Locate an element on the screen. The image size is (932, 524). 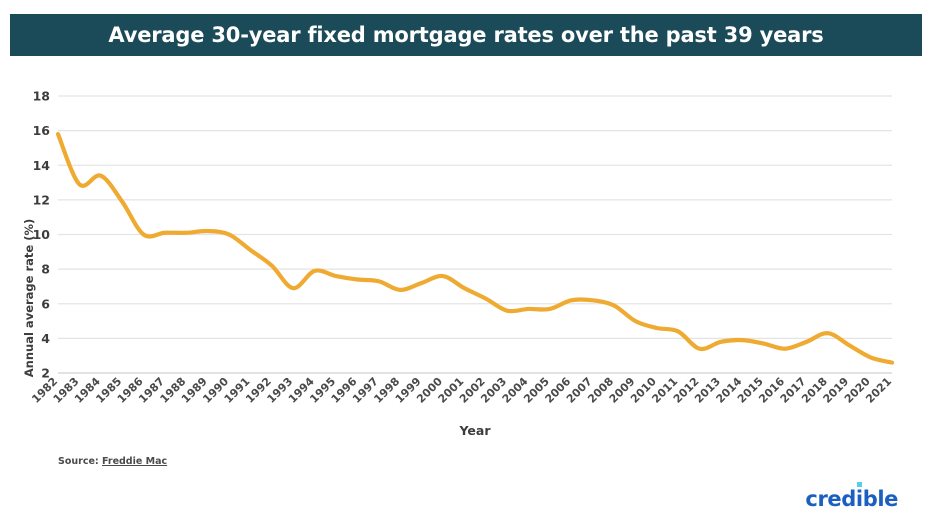
y-axis-tick-label: 12 is located at coordinates (41, 199).